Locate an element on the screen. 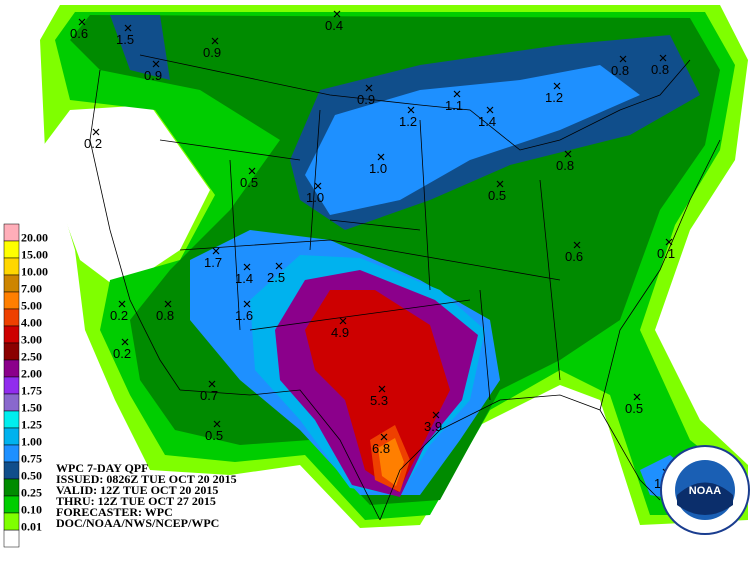  point-label: 1.7 is located at coordinates (213, 262).